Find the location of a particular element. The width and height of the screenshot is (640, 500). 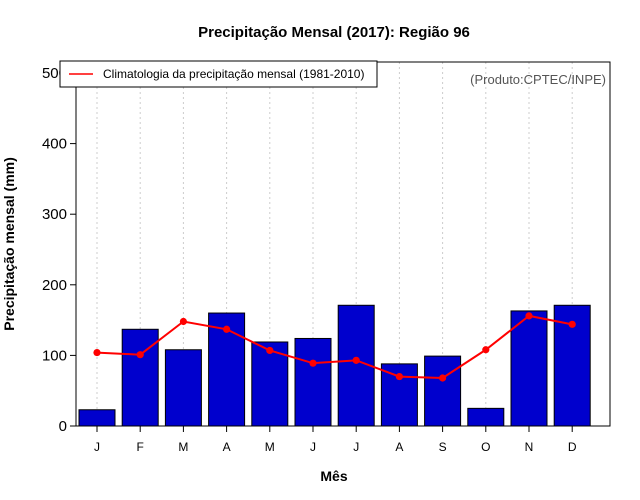

x-tick-label-3: M is located at coordinates (183, 447).